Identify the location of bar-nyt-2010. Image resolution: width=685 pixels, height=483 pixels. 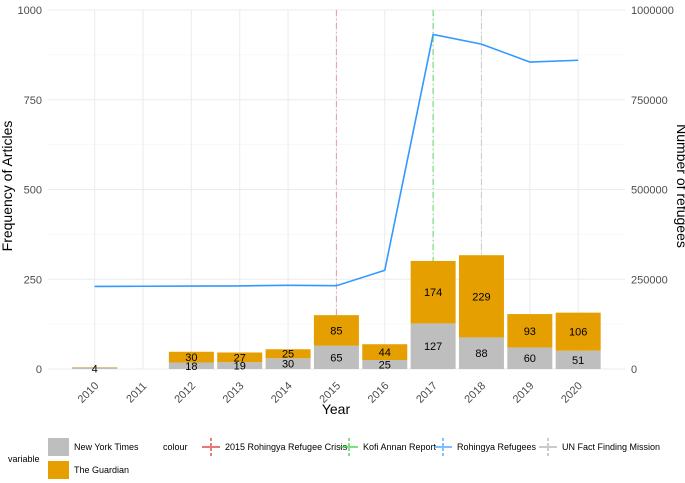
(95, 368).